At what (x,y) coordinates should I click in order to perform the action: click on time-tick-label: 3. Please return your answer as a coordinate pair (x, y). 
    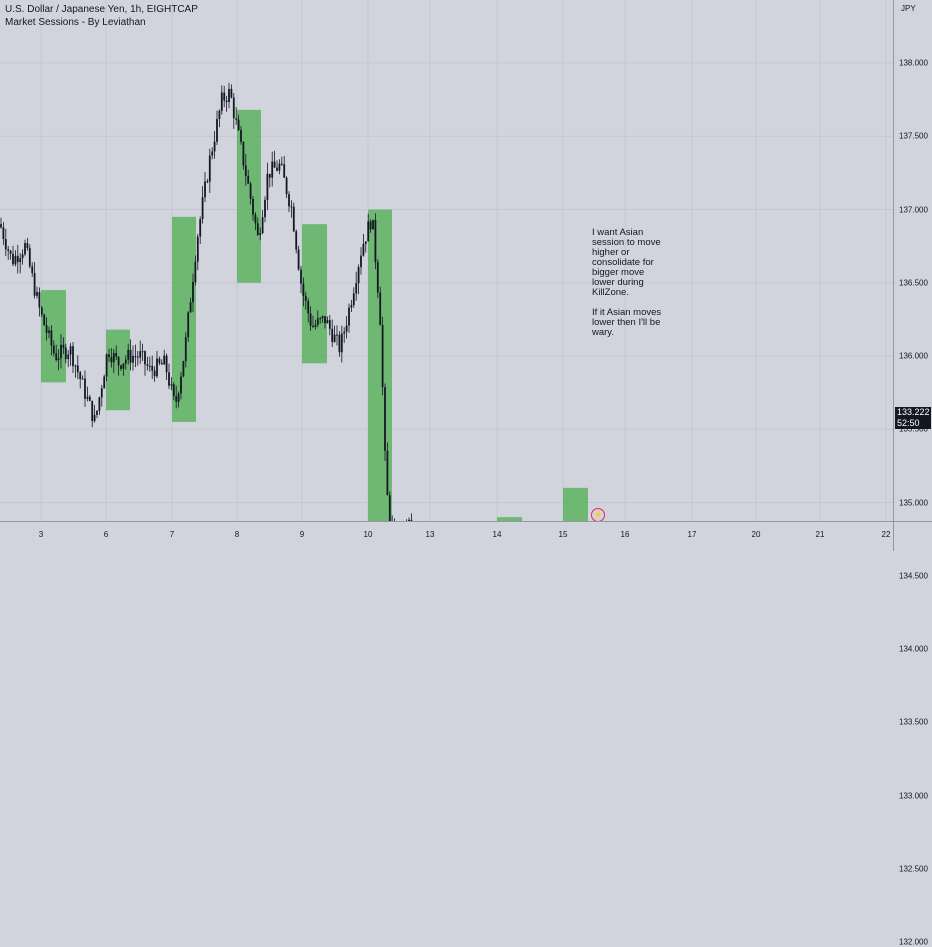
    Looking at the image, I should click on (41, 534).